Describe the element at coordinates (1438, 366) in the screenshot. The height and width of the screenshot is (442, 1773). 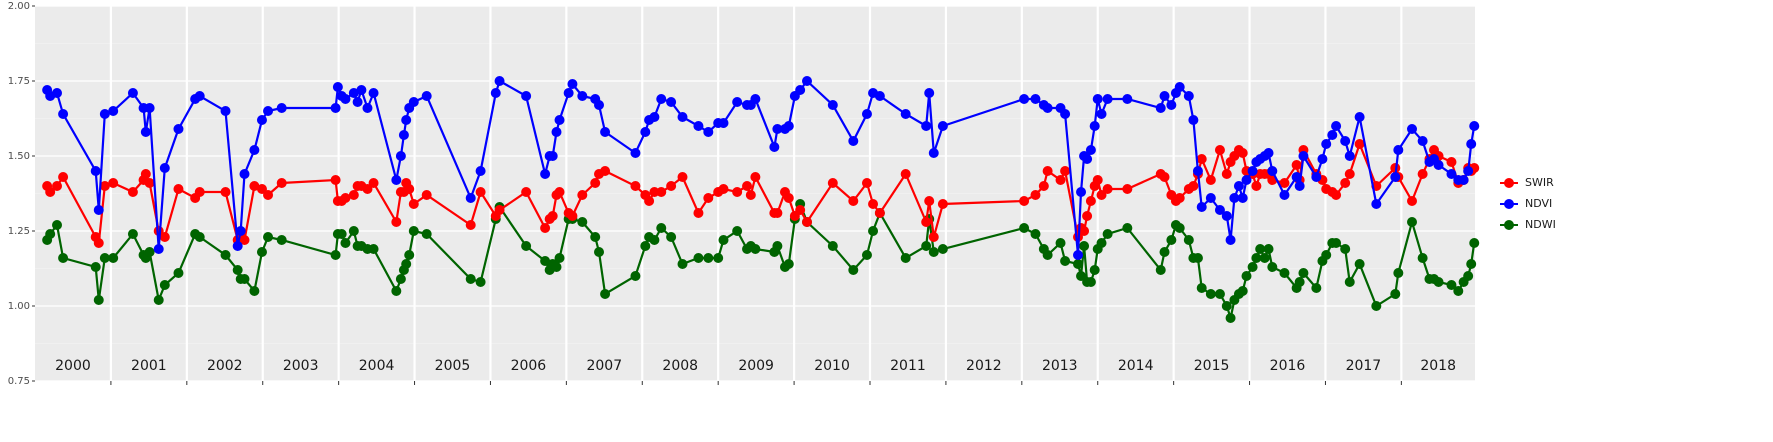
I see `year-label: 2018` at that location.